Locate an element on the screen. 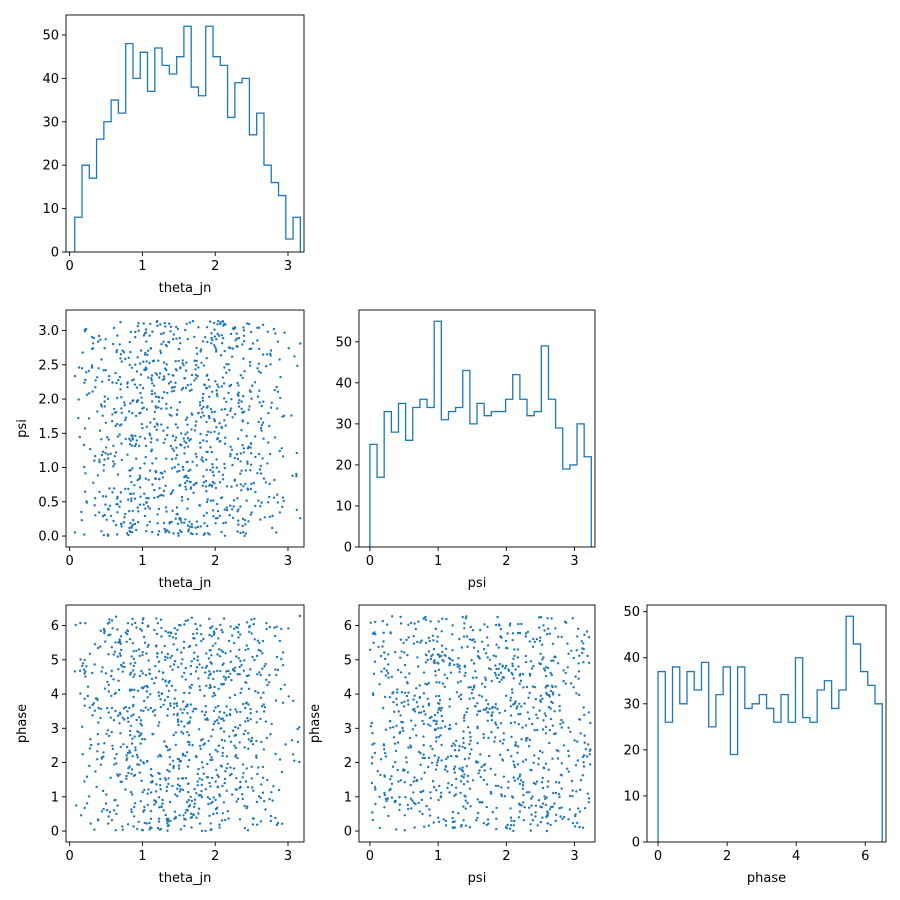  x-axis-label: theta_jn is located at coordinates (185, 878).